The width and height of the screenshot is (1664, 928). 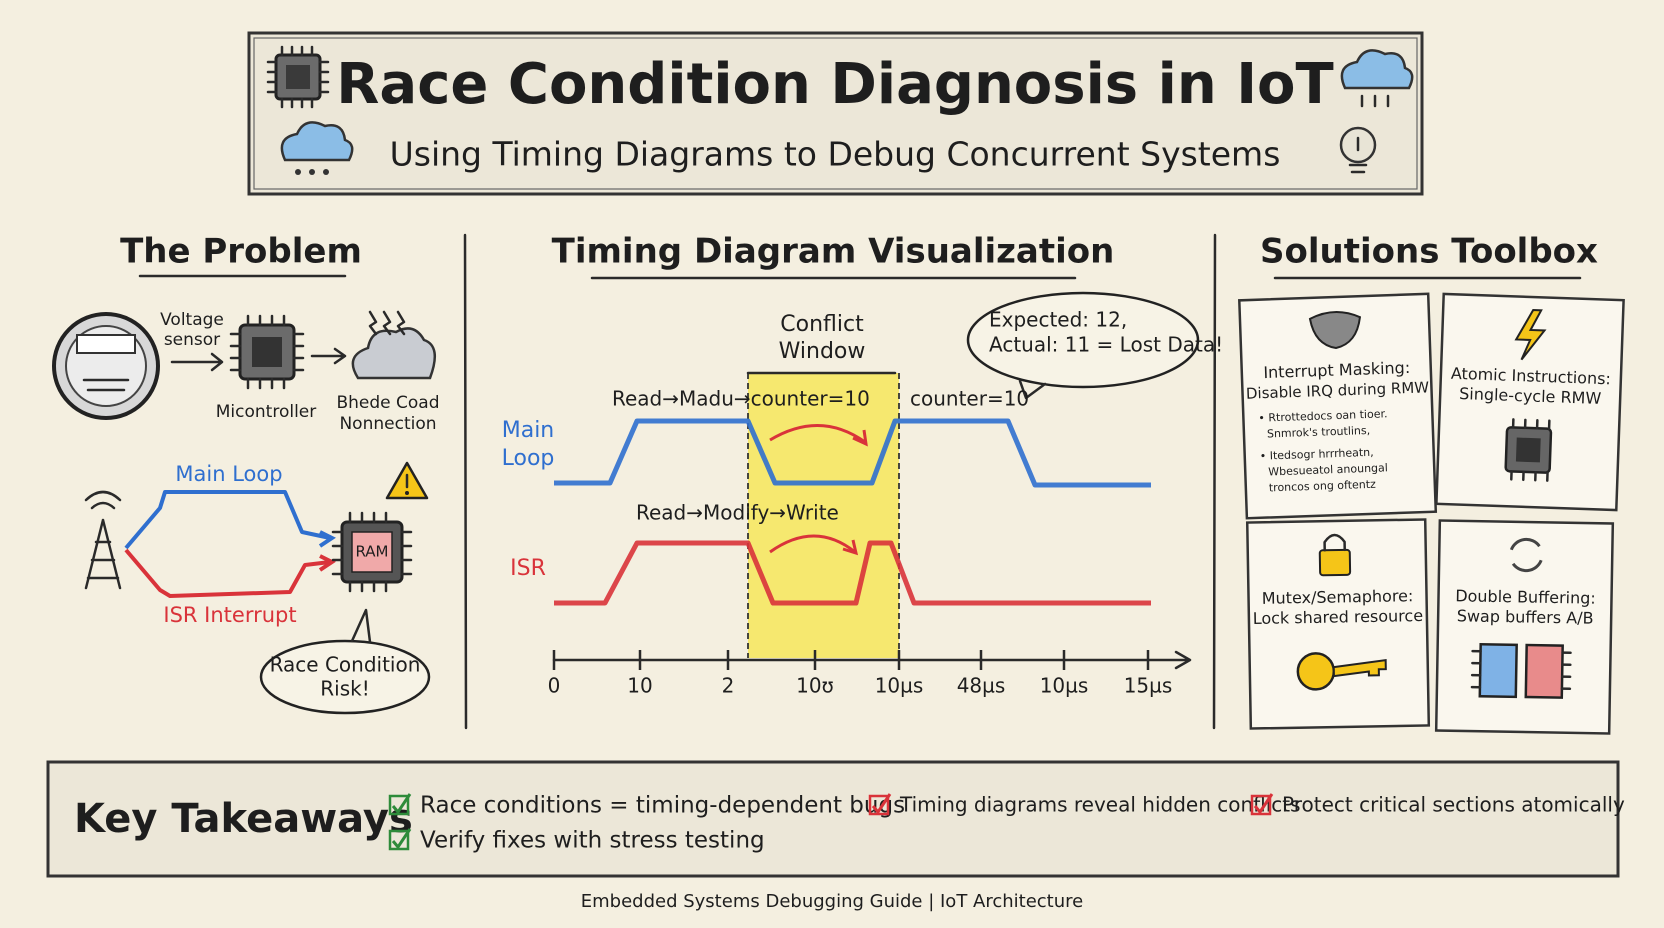 I want to click on isr-annotation: Read→Modify→Write, so click(x=737, y=513).